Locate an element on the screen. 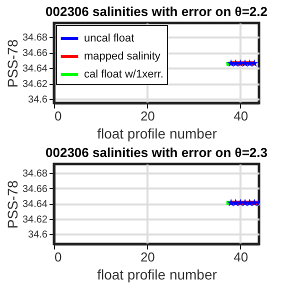 The image size is (300, 300). legend-label: cal float w/1xerr. is located at coordinates (124, 74).